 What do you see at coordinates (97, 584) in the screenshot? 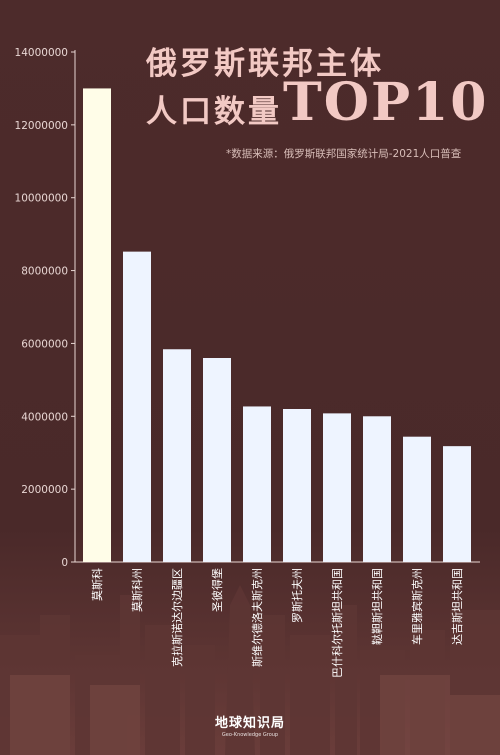
I see `category-label: 莫斯科` at bounding box center [97, 584].